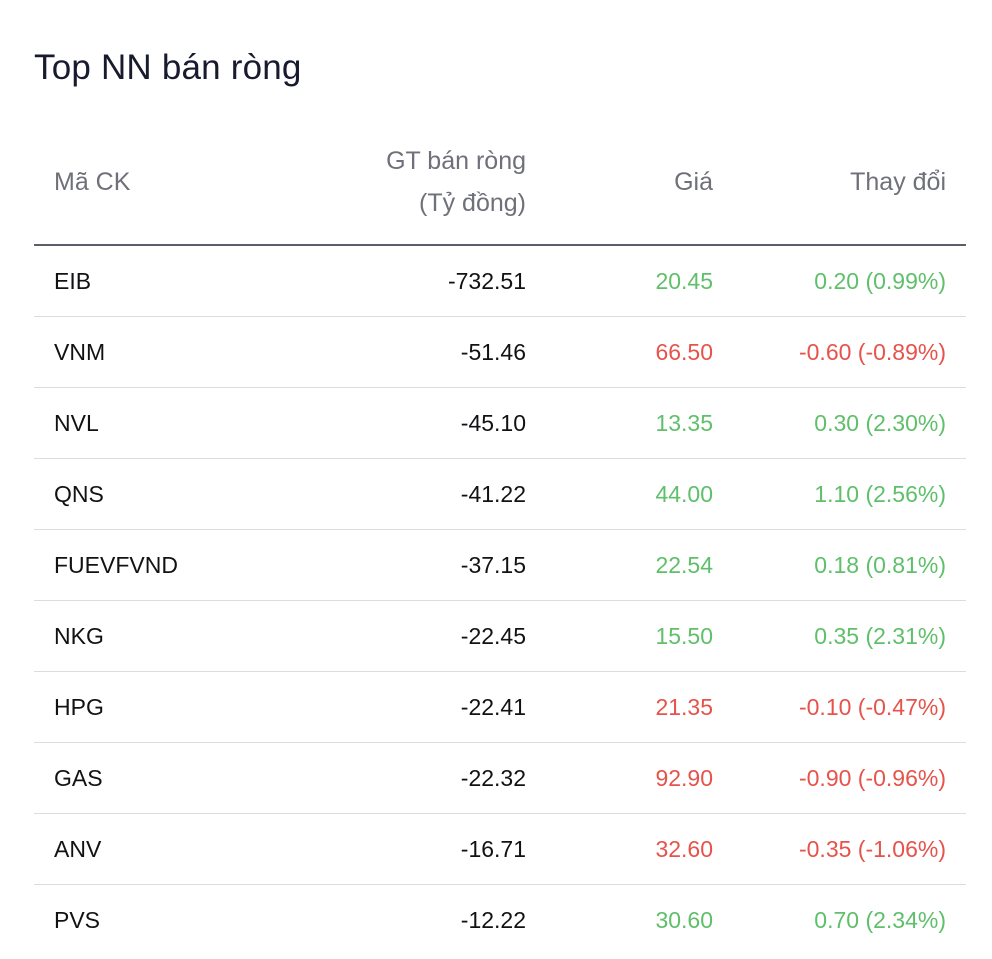 The height and width of the screenshot is (959, 992). Describe the element at coordinates (684, 778) in the screenshot. I see `cell-price: 92.90` at that location.